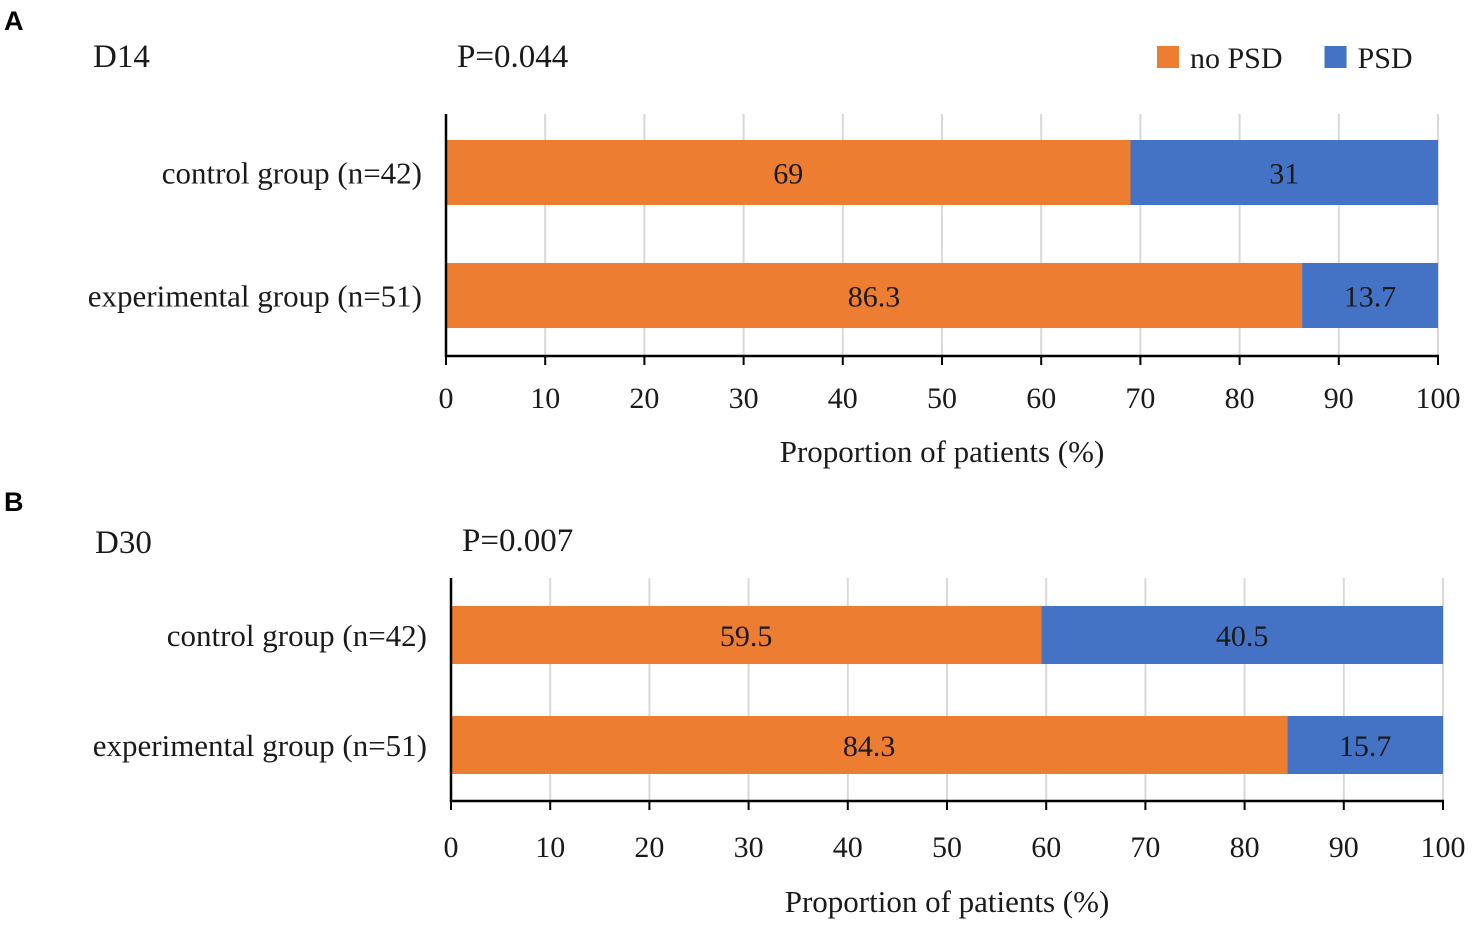  I want to click on legend-swatch-no-psd, so click(1168, 57).